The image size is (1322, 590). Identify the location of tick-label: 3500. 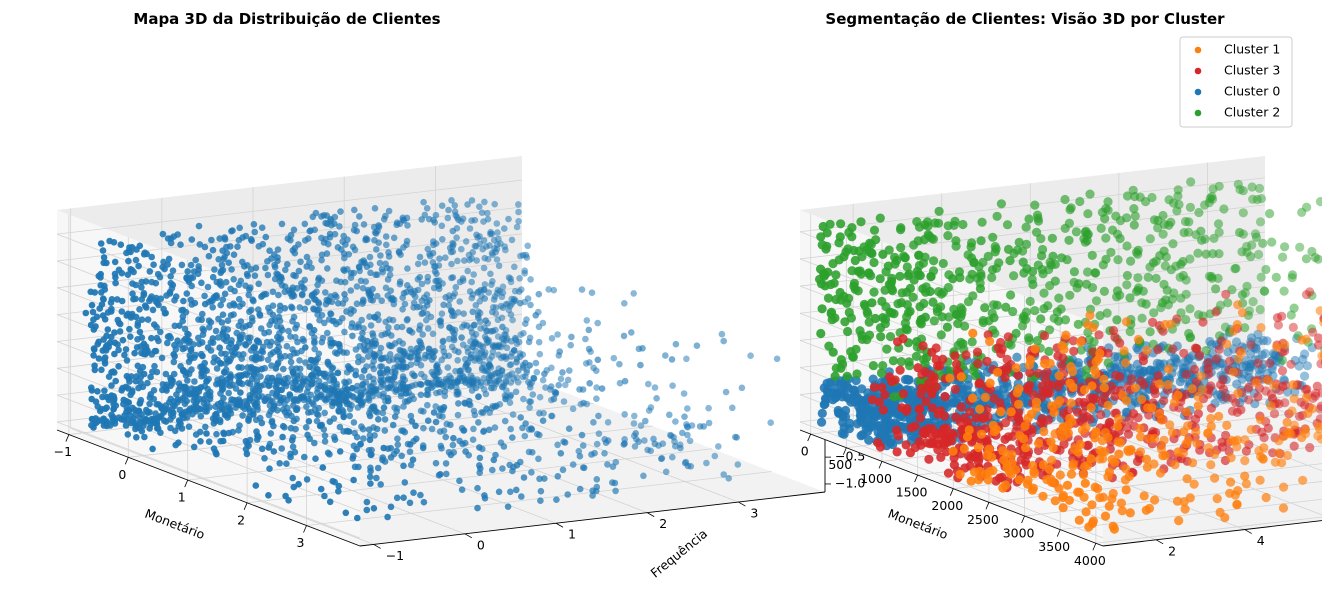
(1054, 546).